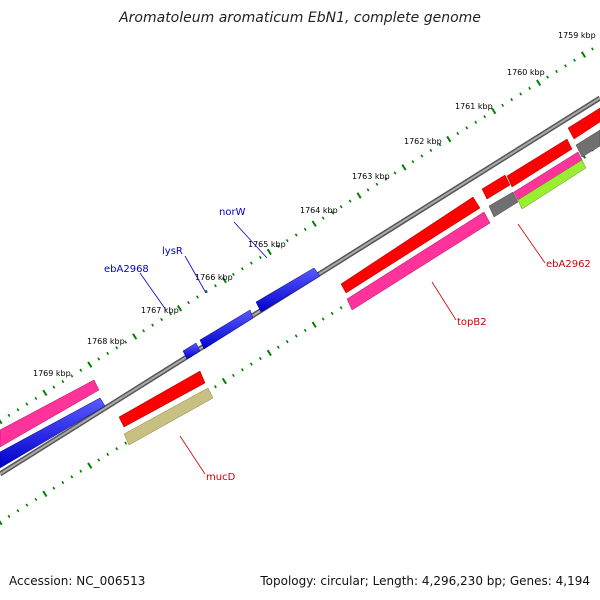 Image resolution: width=600 pixels, height=600 pixels. Describe the element at coordinates (106, 341) in the screenshot. I see `kbp-label: 1768 kbp` at that location.